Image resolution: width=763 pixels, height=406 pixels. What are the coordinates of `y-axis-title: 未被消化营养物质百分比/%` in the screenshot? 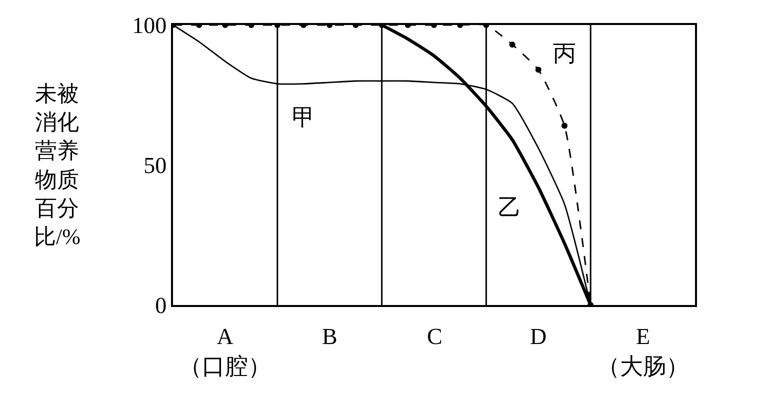 It's located at (57, 165).